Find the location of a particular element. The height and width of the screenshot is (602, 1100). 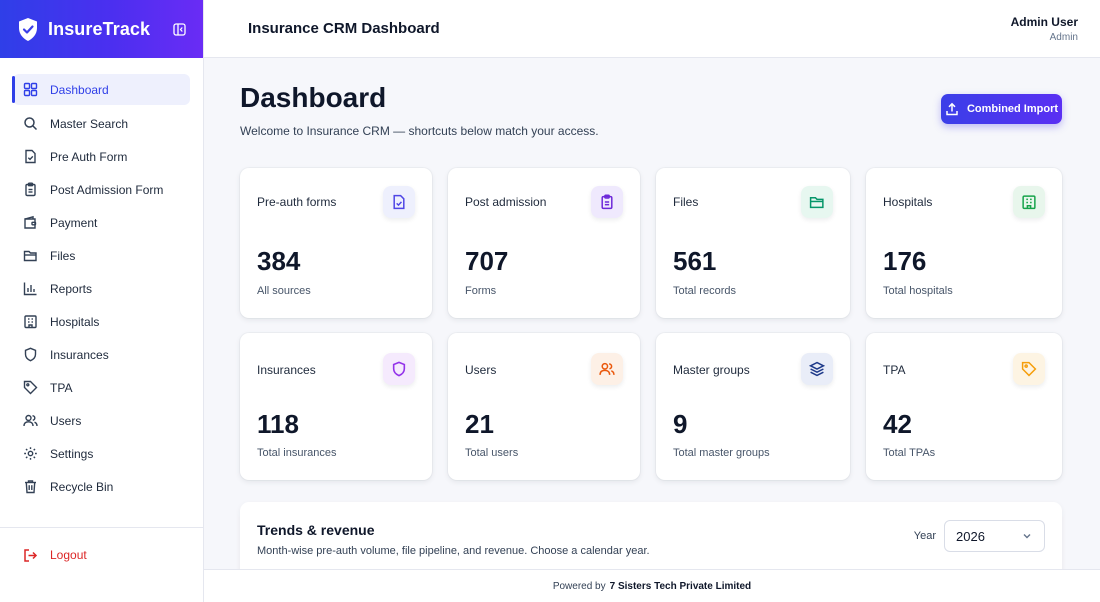

wallet-icon is located at coordinates (30, 223).